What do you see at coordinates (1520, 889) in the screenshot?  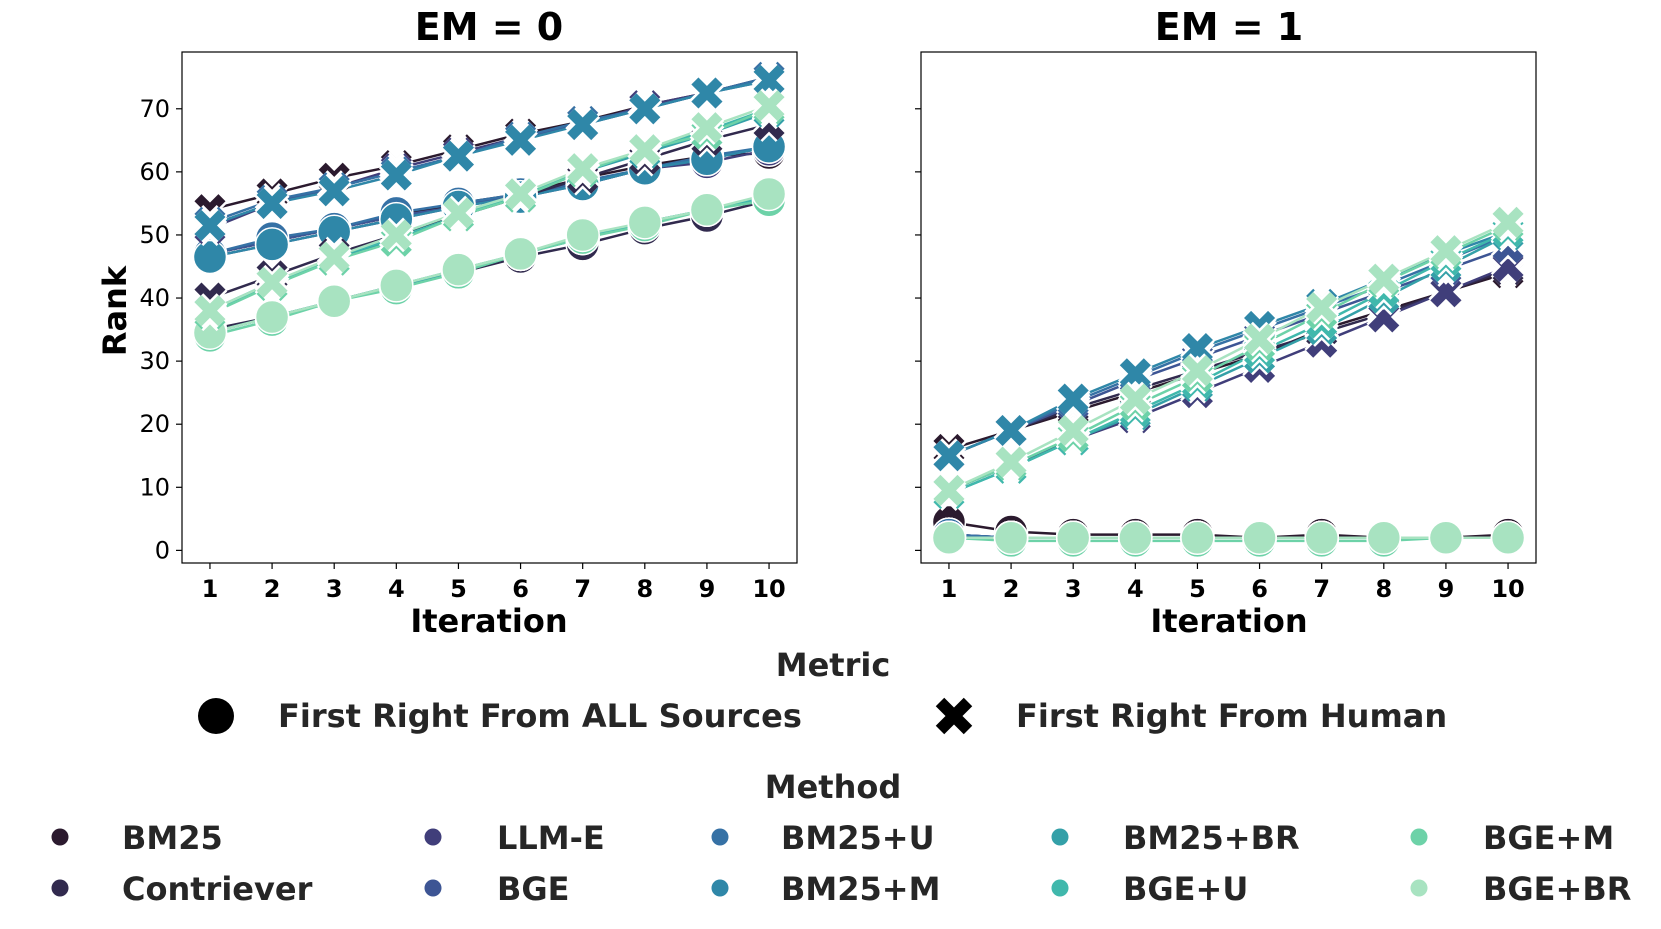 I see `legend-method-item: BGE+BR` at bounding box center [1520, 889].